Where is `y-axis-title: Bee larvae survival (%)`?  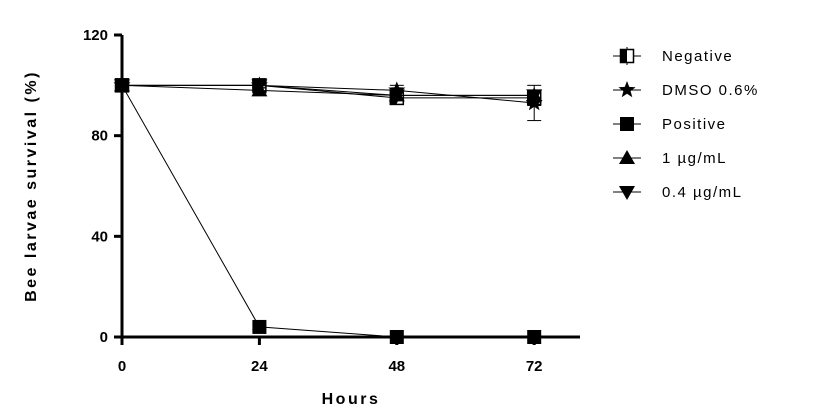
y-axis-title: Bee larvae survival (%) is located at coordinates (31, 186).